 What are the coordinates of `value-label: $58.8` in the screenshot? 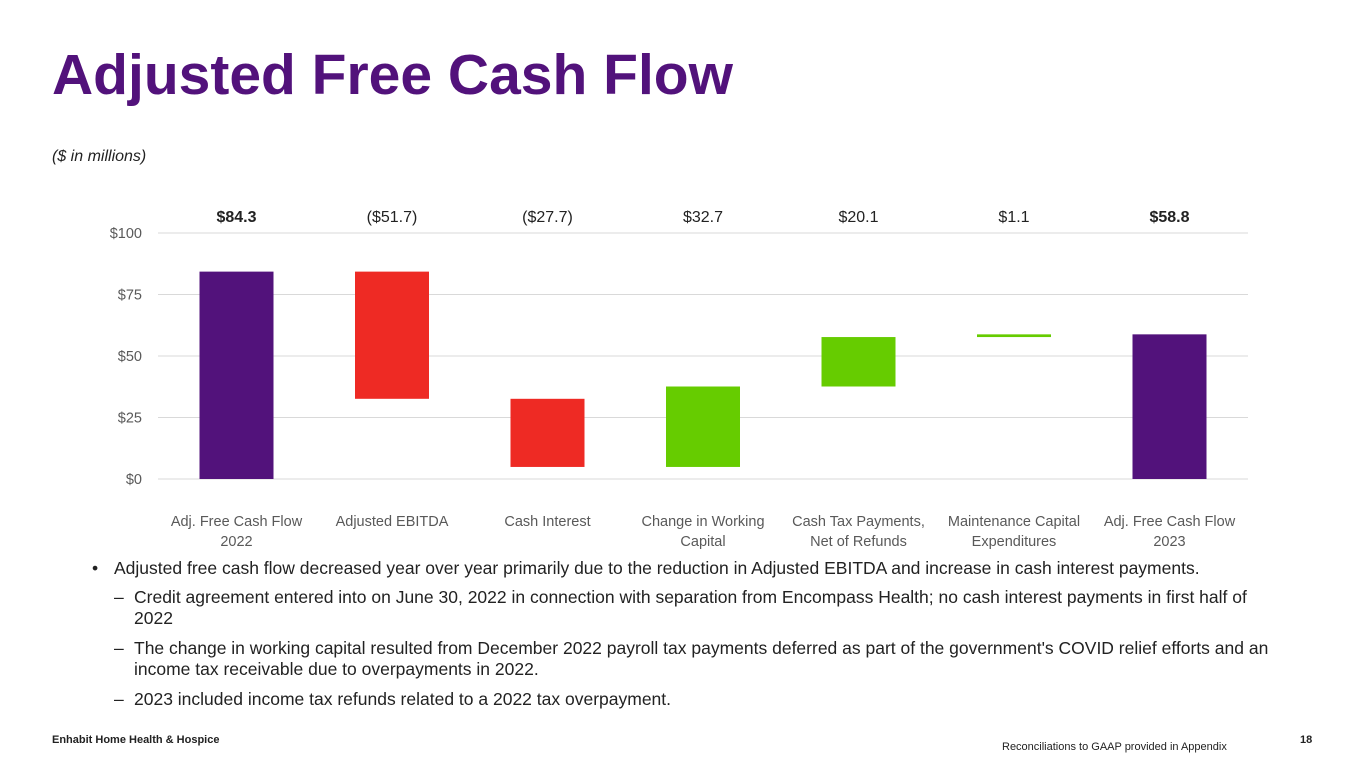 It's located at (1169, 217).